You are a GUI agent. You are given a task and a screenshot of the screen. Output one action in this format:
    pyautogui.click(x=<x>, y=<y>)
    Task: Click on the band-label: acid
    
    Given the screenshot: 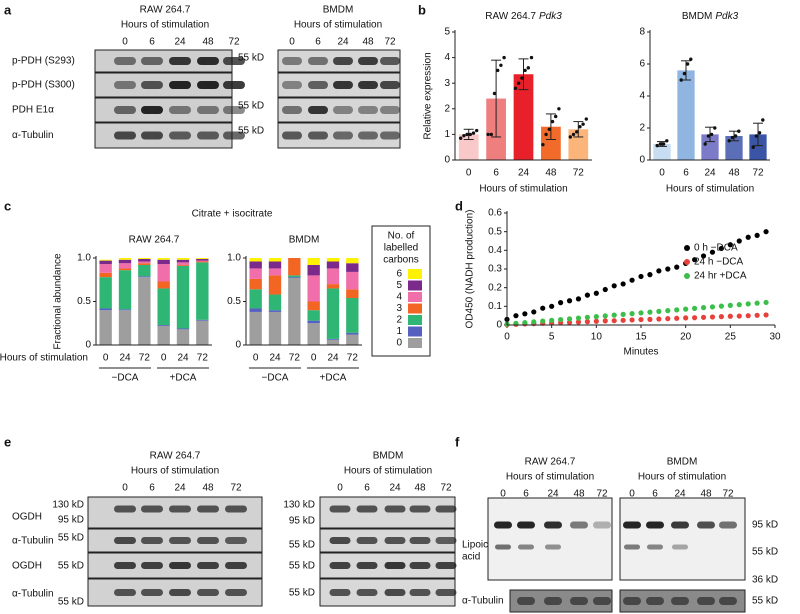 What is the action you would take?
    pyautogui.click(x=471, y=557)
    